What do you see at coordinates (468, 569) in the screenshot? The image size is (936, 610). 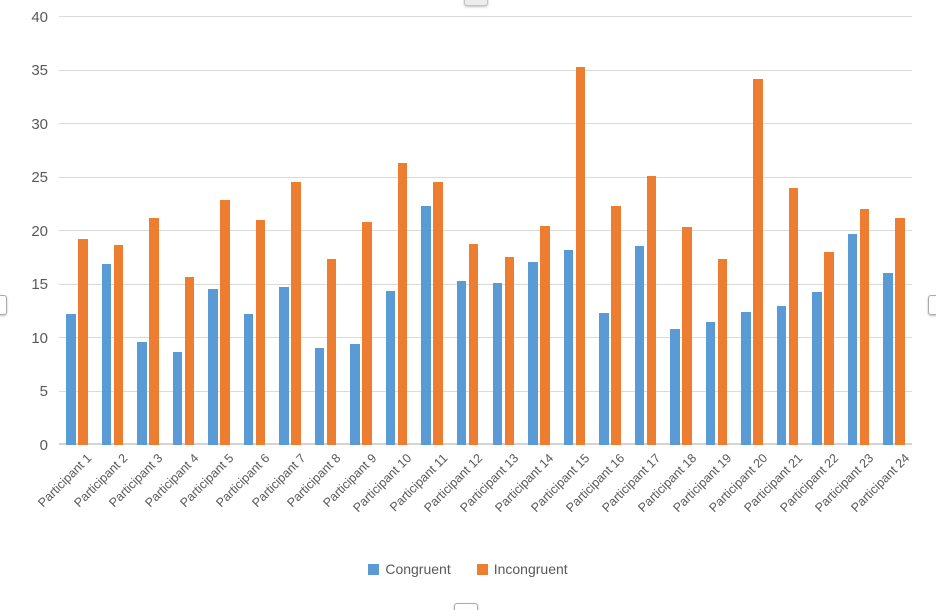 I see `legend: Congruent Incongruent` at bounding box center [468, 569].